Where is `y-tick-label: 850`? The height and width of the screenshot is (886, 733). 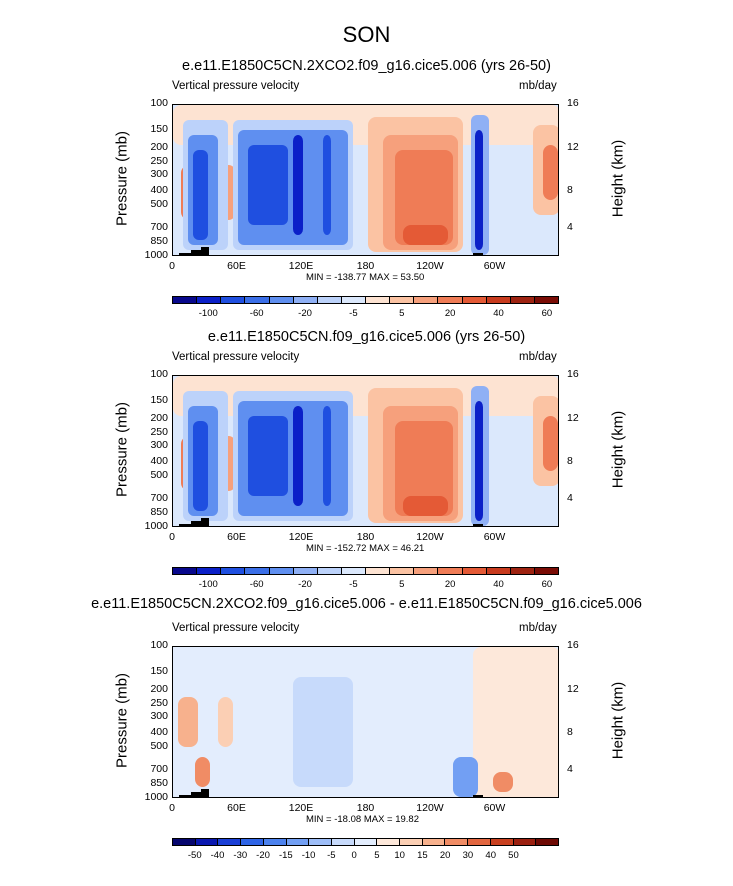 y-tick-label: 850 is located at coordinates (159, 783).